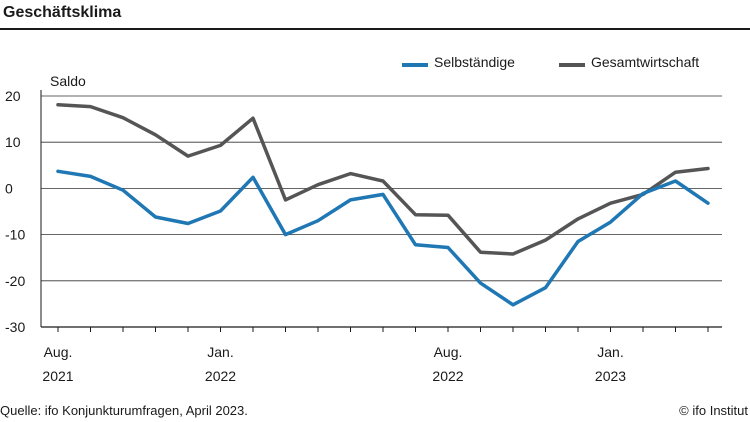 This screenshot has width=750, height=422. What do you see at coordinates (62, 12) in the screenshot?
I see `chart-title: Geschäftsklima` at bounding box center [62, 12].